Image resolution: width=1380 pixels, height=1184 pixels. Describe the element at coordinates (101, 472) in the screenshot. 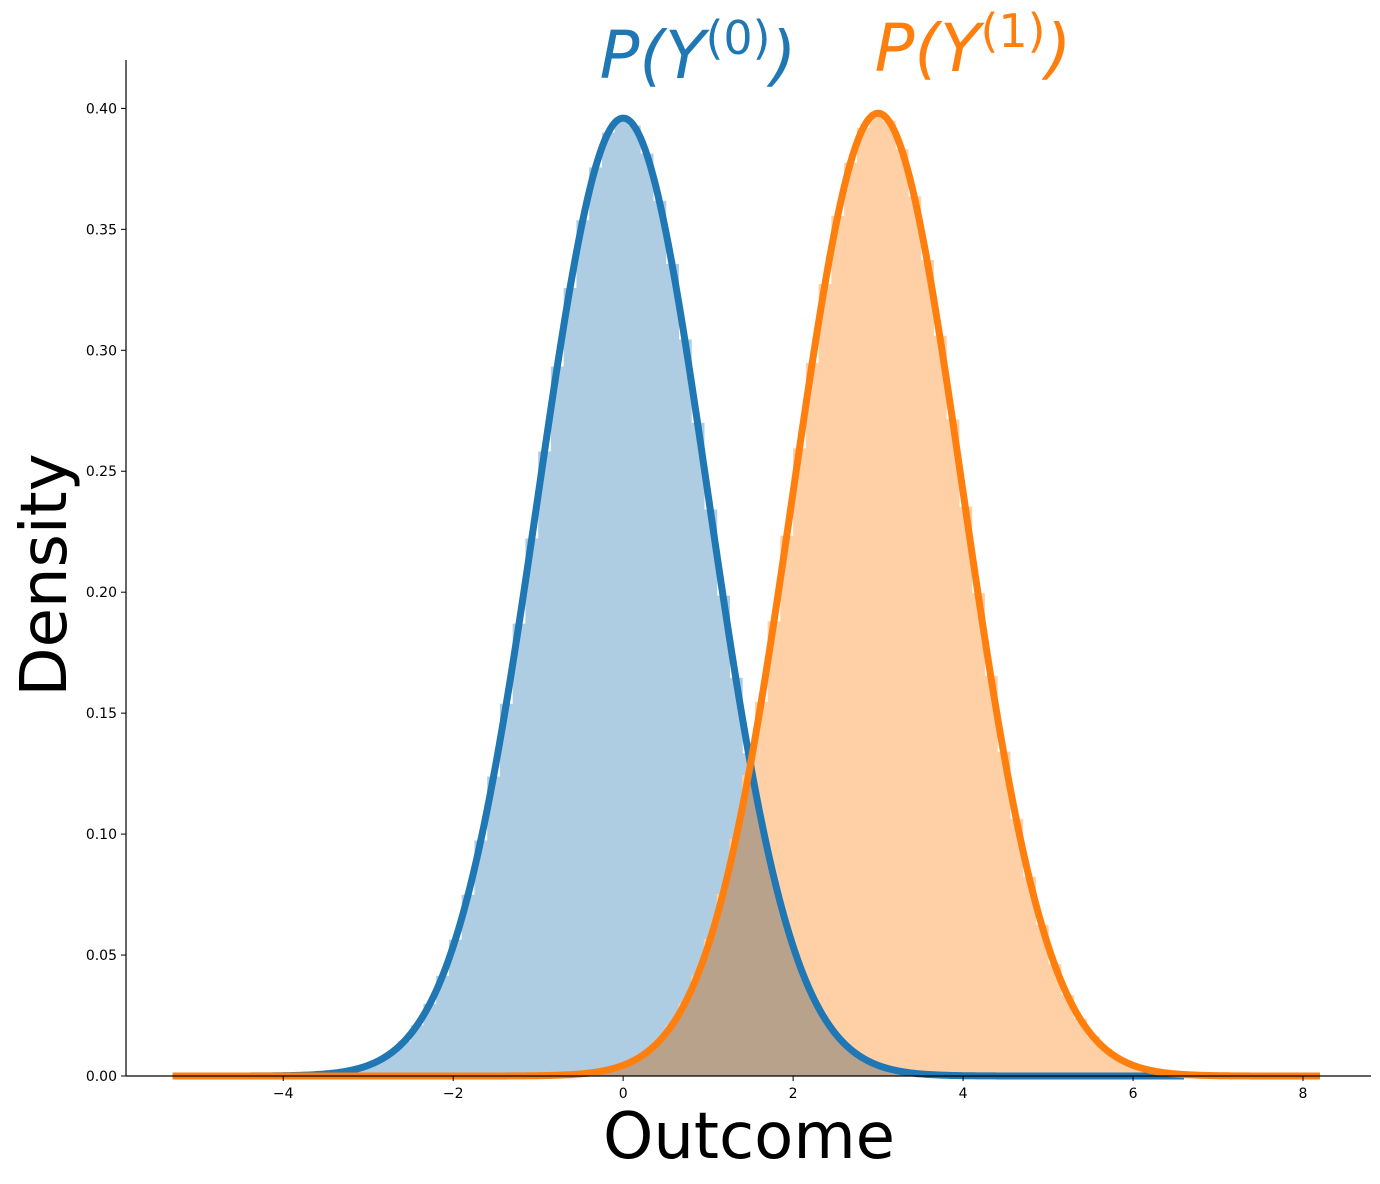

I see `y-tick-label: 0.25` at that location.